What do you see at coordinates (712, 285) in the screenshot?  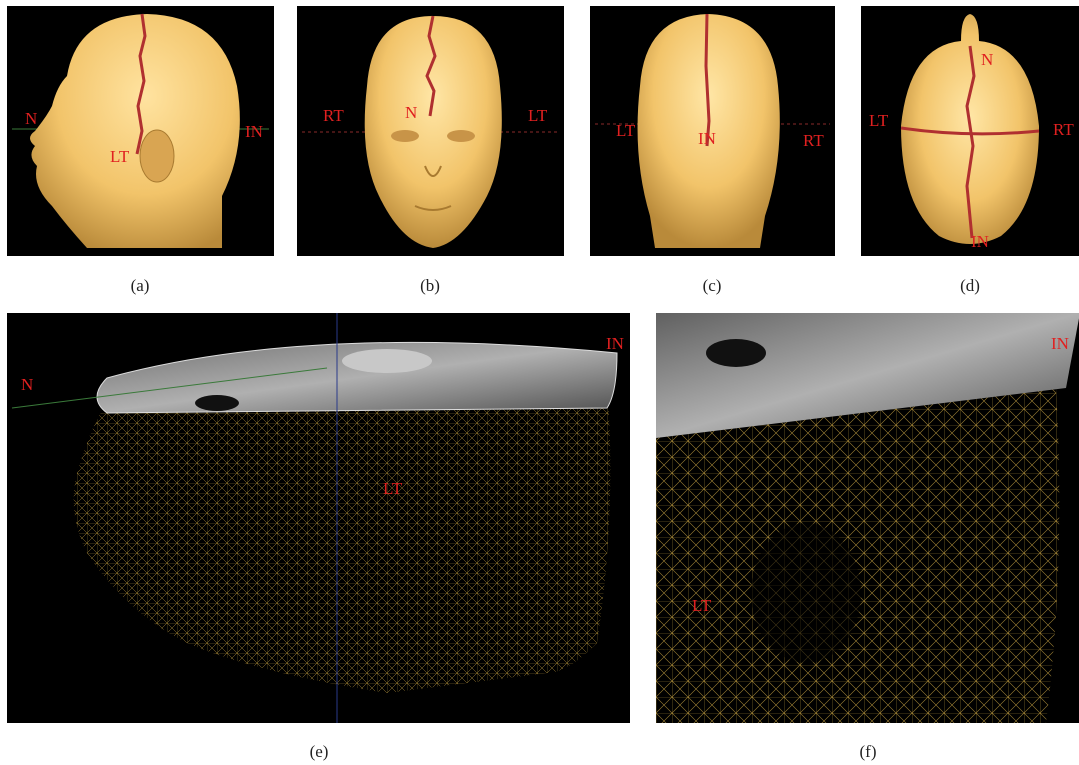 I see `caption-c: (c)` at bounding box center [712, 285].